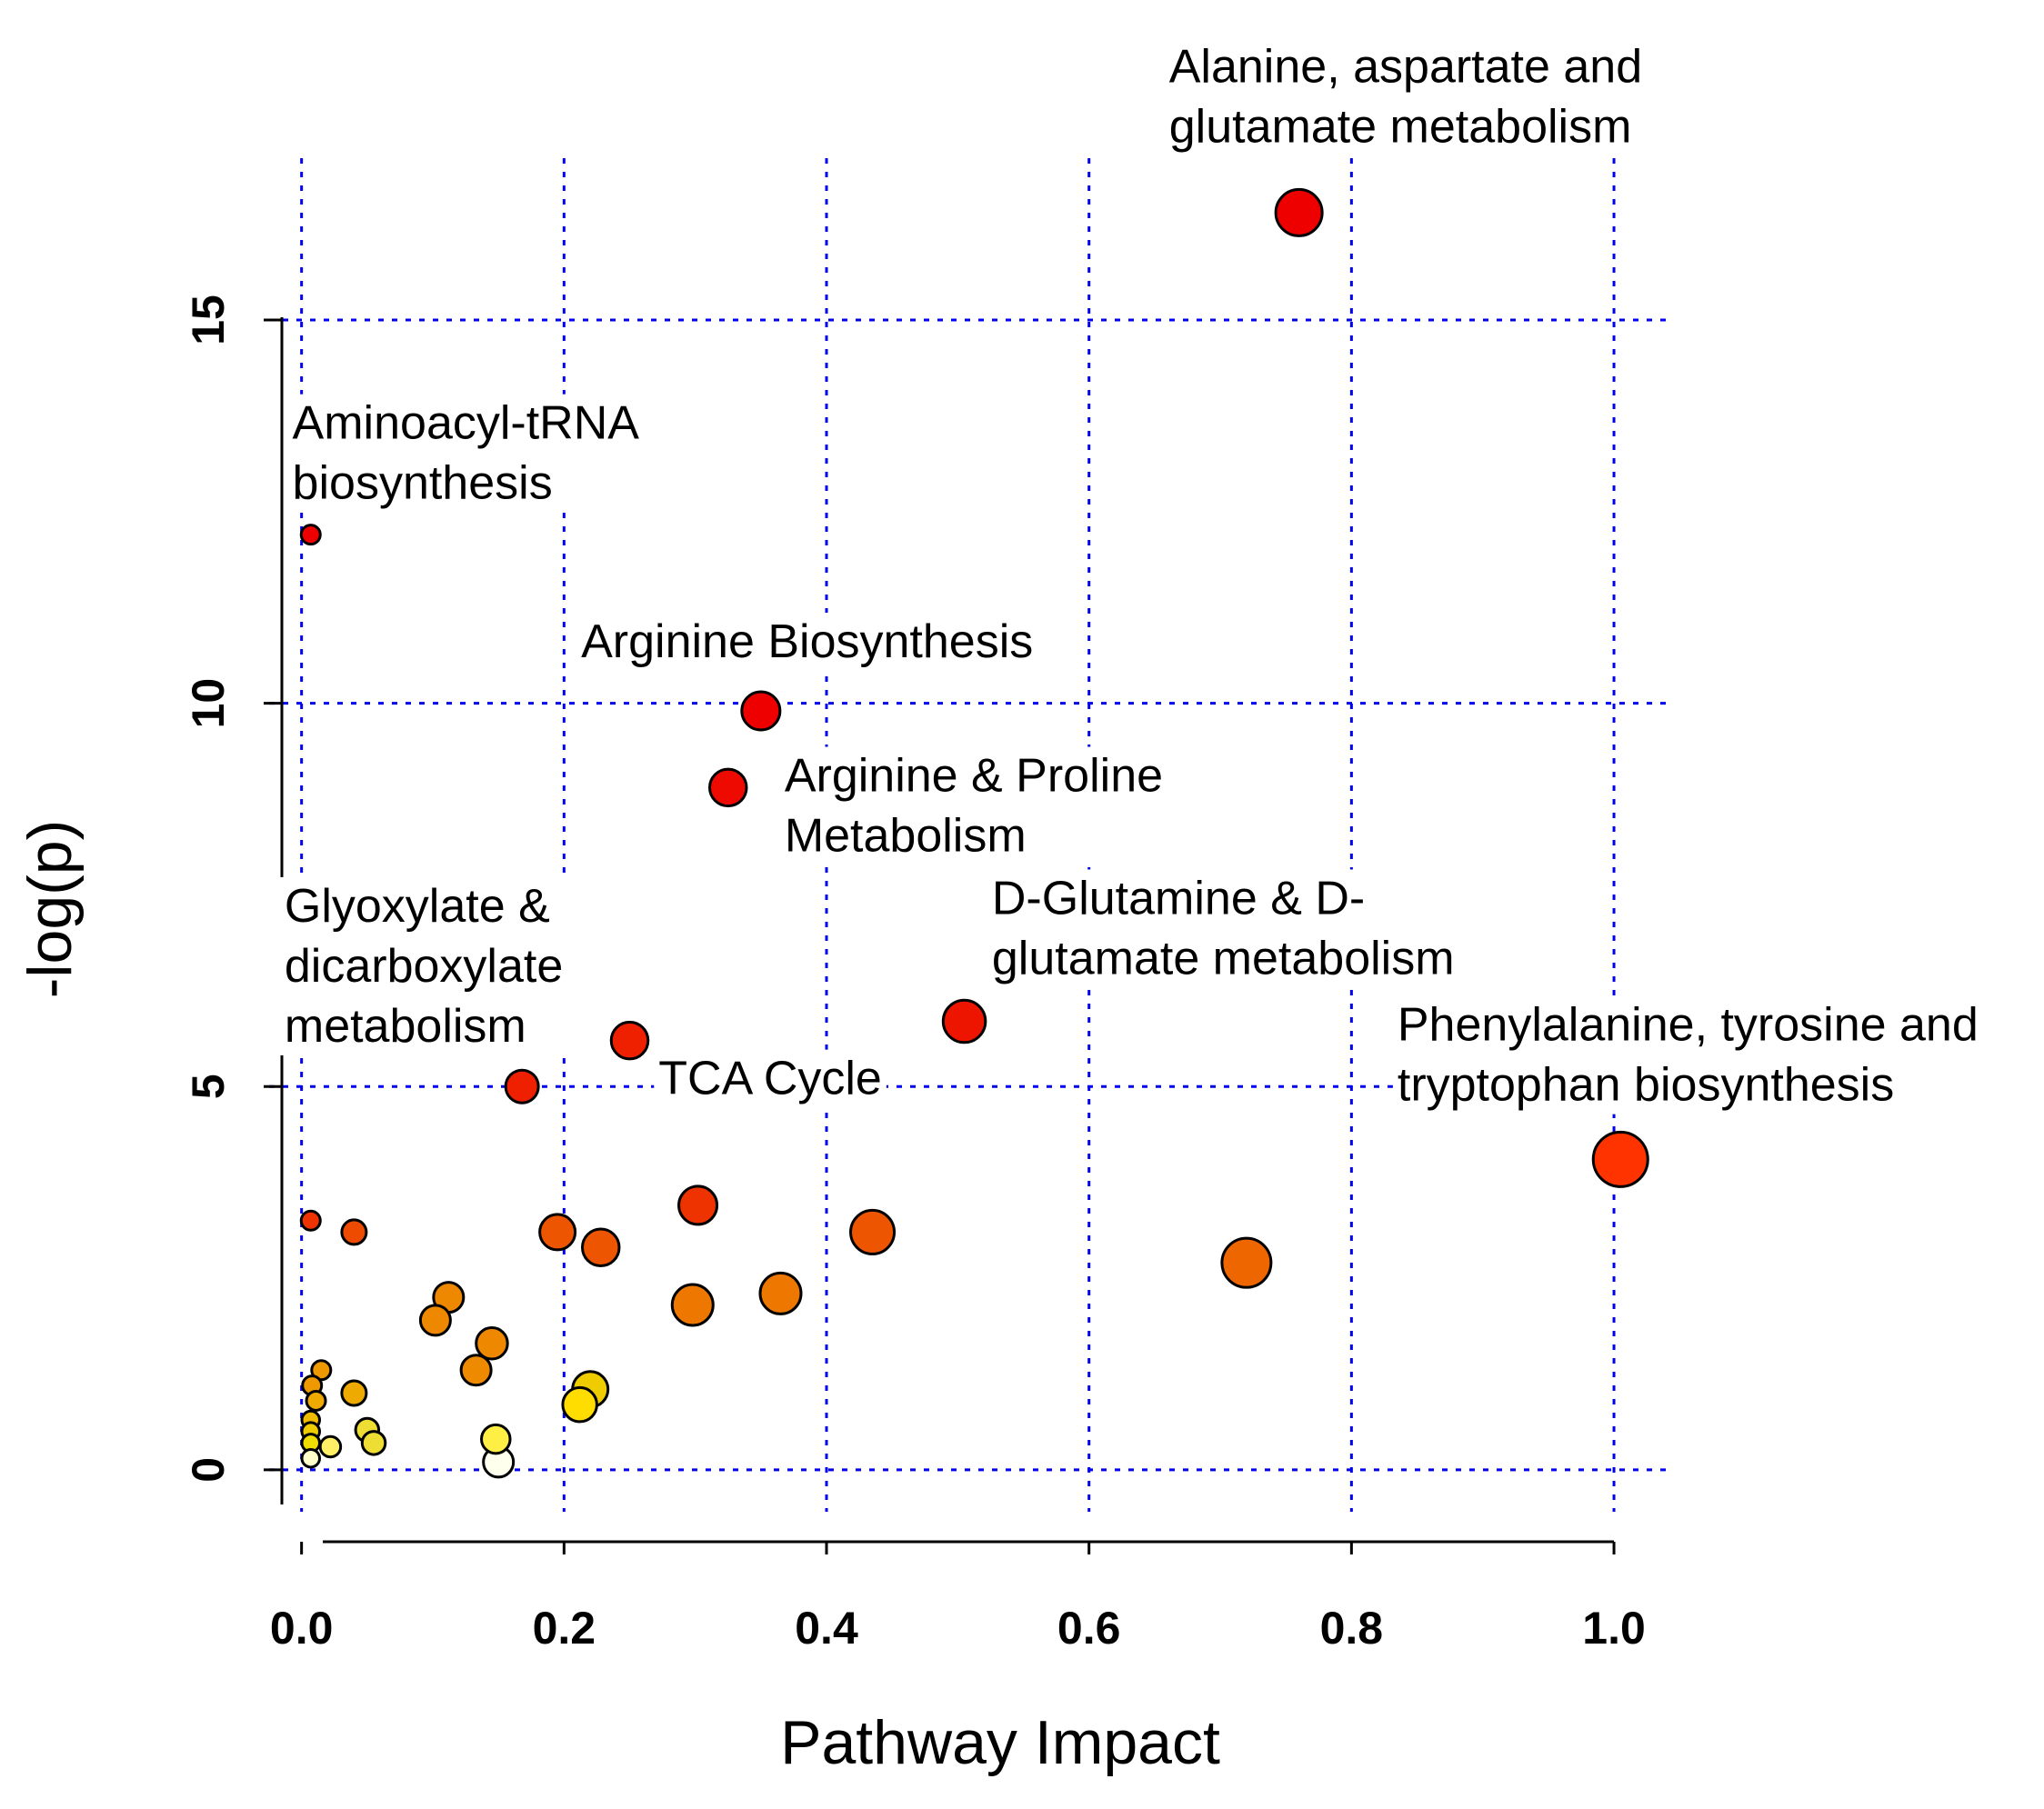  Describe the element at coordinates (827, 1629) in the screenshot. I see `x-tick-label: 0.4` at that location.